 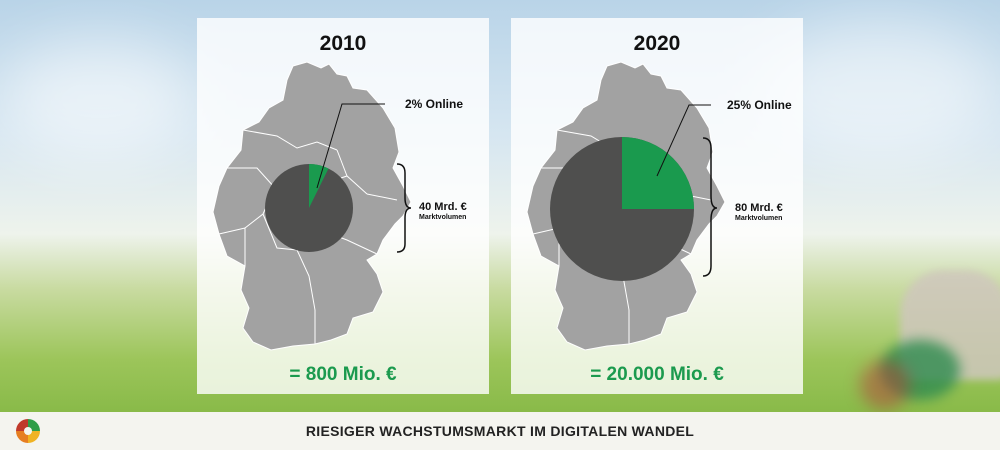 What do you see at coordinates (442, 217) in the screenshot?
I see `volume-sublabel-2010: Marktvolumen` at bounding box center [442, 217].